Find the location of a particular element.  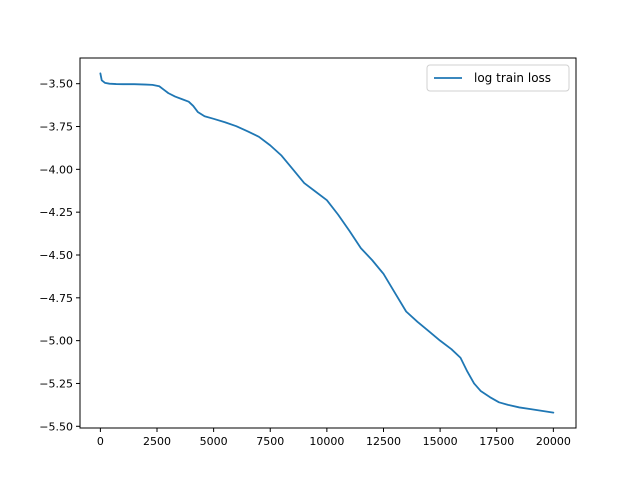

y-tick-label: −5.00 is located at coordinates (56, 341).